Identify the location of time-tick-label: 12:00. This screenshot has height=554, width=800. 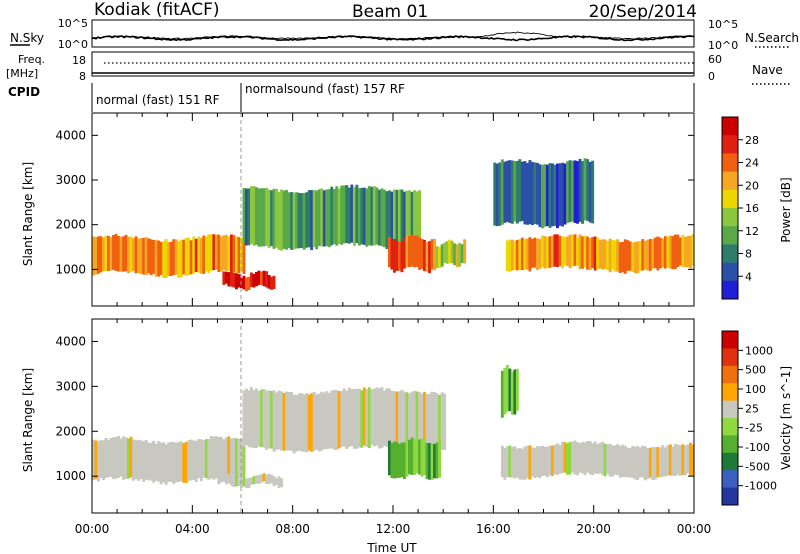
(393, 529).